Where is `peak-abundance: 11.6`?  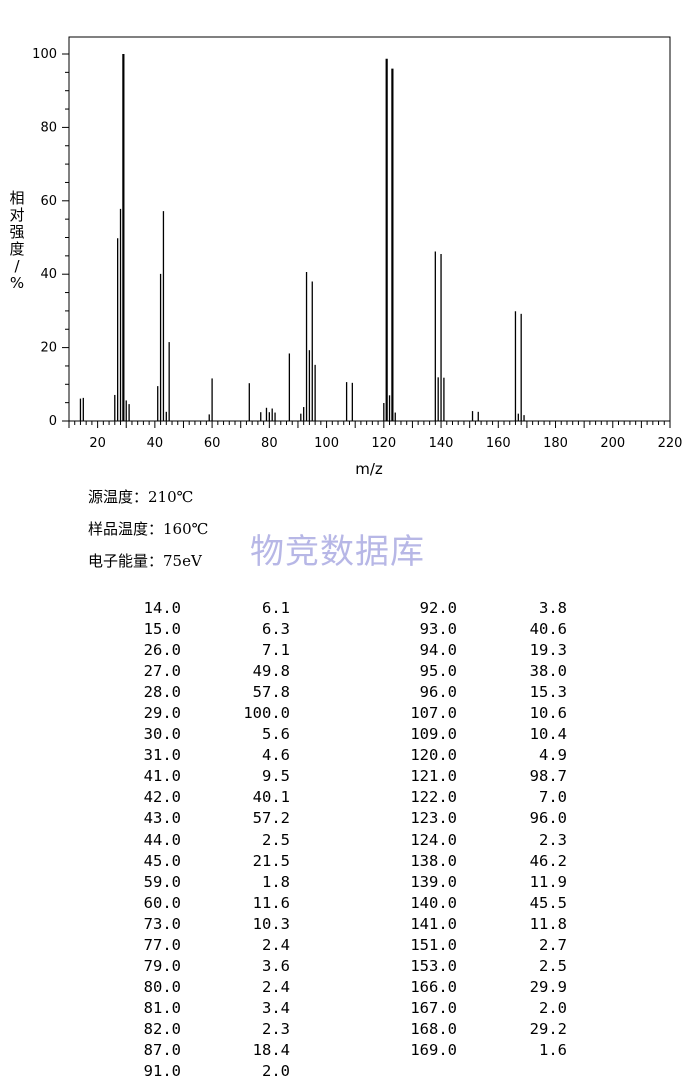 peak-abundance: 11.6 is located at coordinates (271, 902).